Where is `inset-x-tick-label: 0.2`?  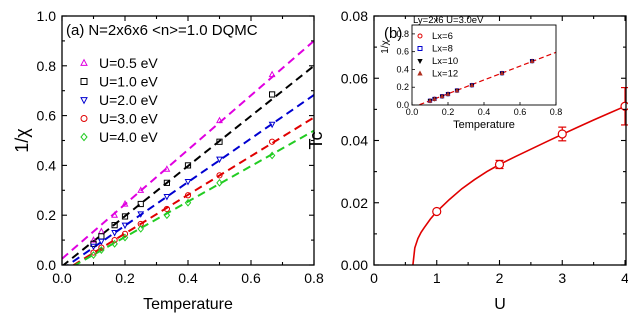
inset-x-tick-label: 0.2 is located at coordinates (448, 112).